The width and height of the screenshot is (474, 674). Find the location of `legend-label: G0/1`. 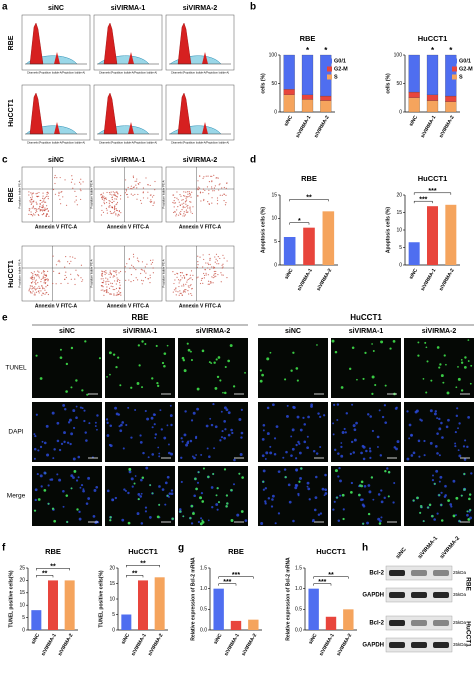

legend-label: G0/1 is located at coordinates (340, 61).